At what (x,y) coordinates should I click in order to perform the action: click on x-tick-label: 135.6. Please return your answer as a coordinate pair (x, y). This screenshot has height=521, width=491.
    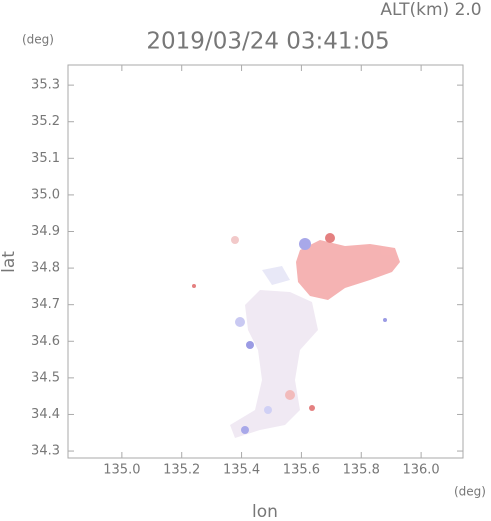
    Looking at the image, I should click on (301, 470).